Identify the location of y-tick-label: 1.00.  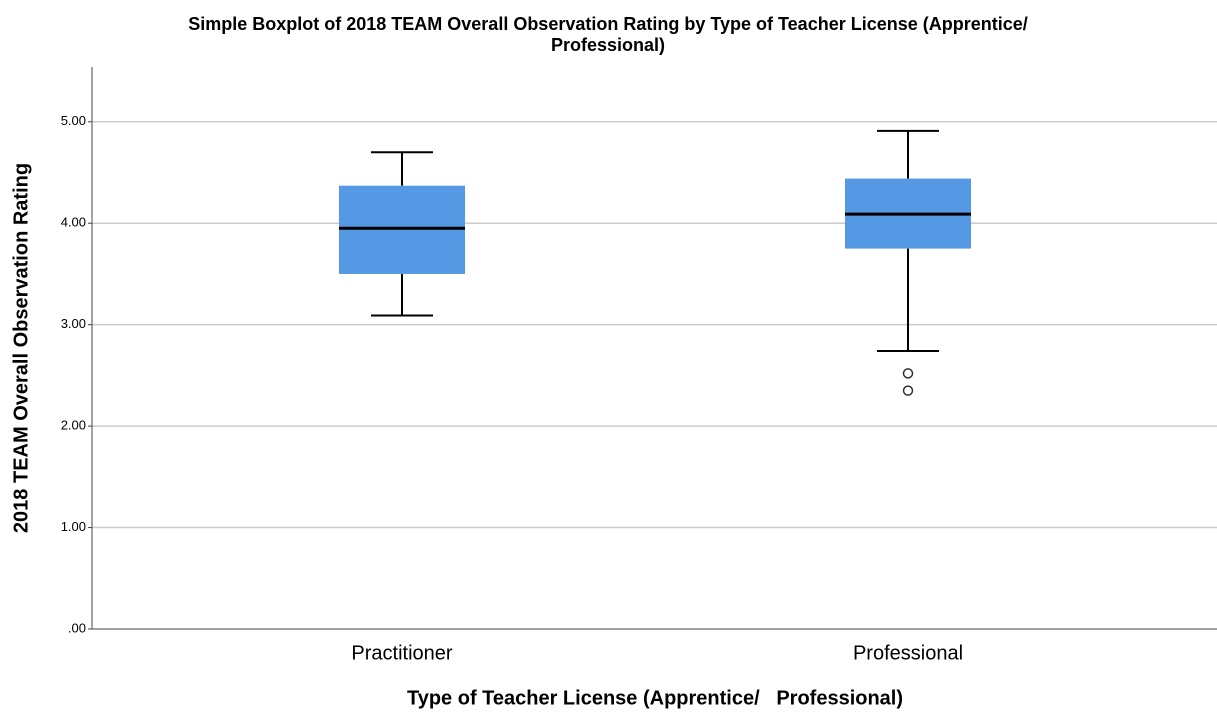
(73, 526).